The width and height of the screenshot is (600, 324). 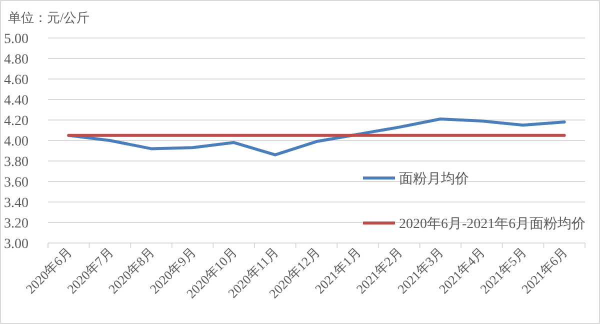 I want to click on y-tick-label: 4.00, so click(x=16, y=142).